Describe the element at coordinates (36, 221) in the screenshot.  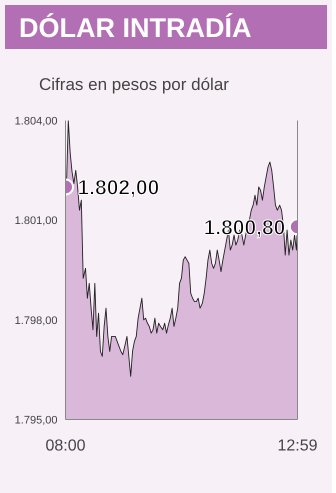
I see `y-tick-label: 1.801,00` at that location.